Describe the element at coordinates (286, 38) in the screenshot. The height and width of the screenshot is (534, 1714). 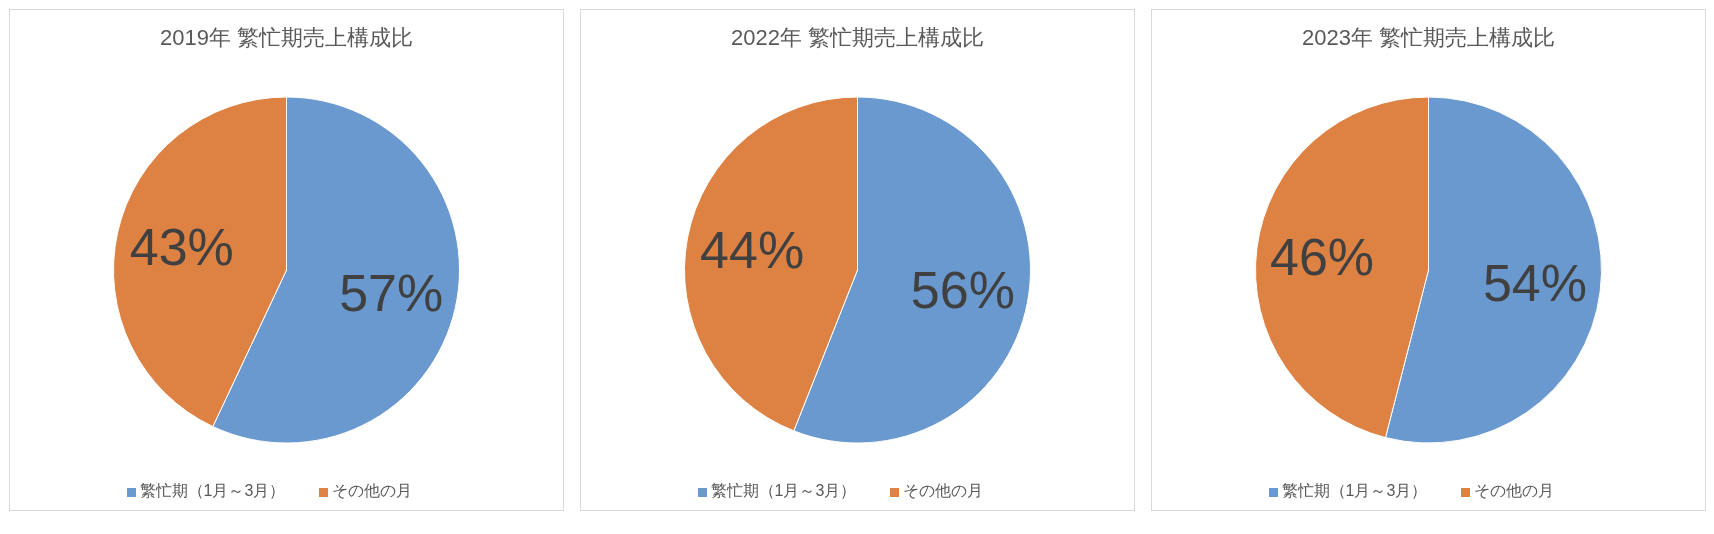
I see `chart-title: 2019年 繁忙期売上構成比` at that location.